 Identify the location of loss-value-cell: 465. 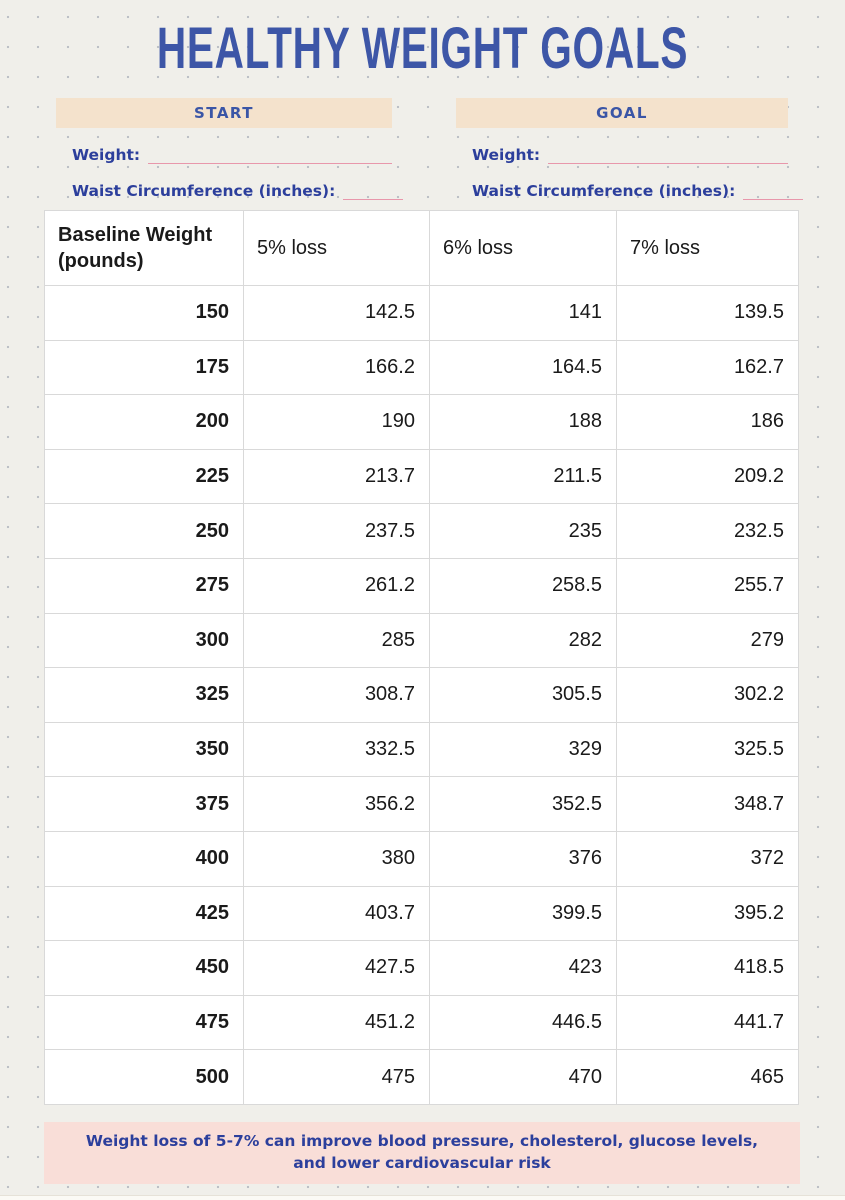
(707, 1077).